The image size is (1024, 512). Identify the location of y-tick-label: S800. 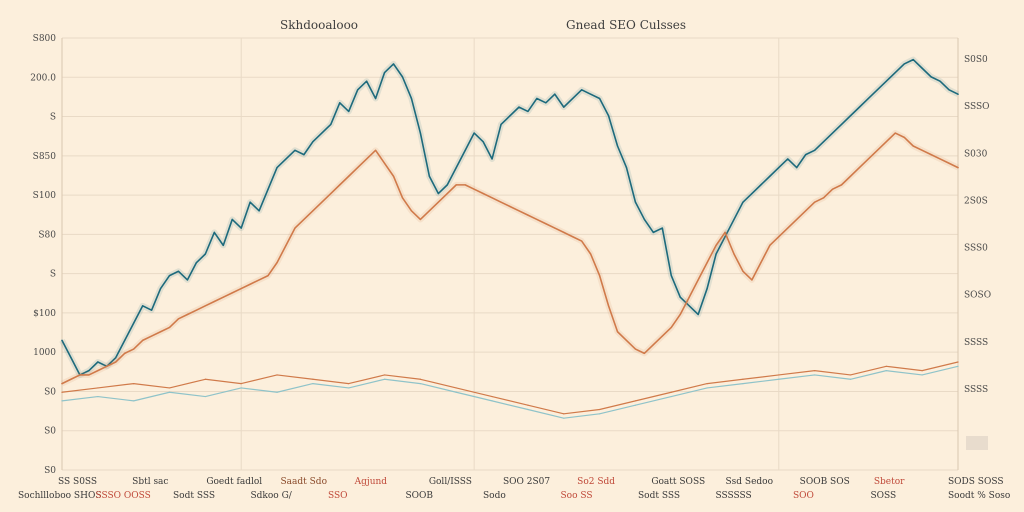
(45, 39).